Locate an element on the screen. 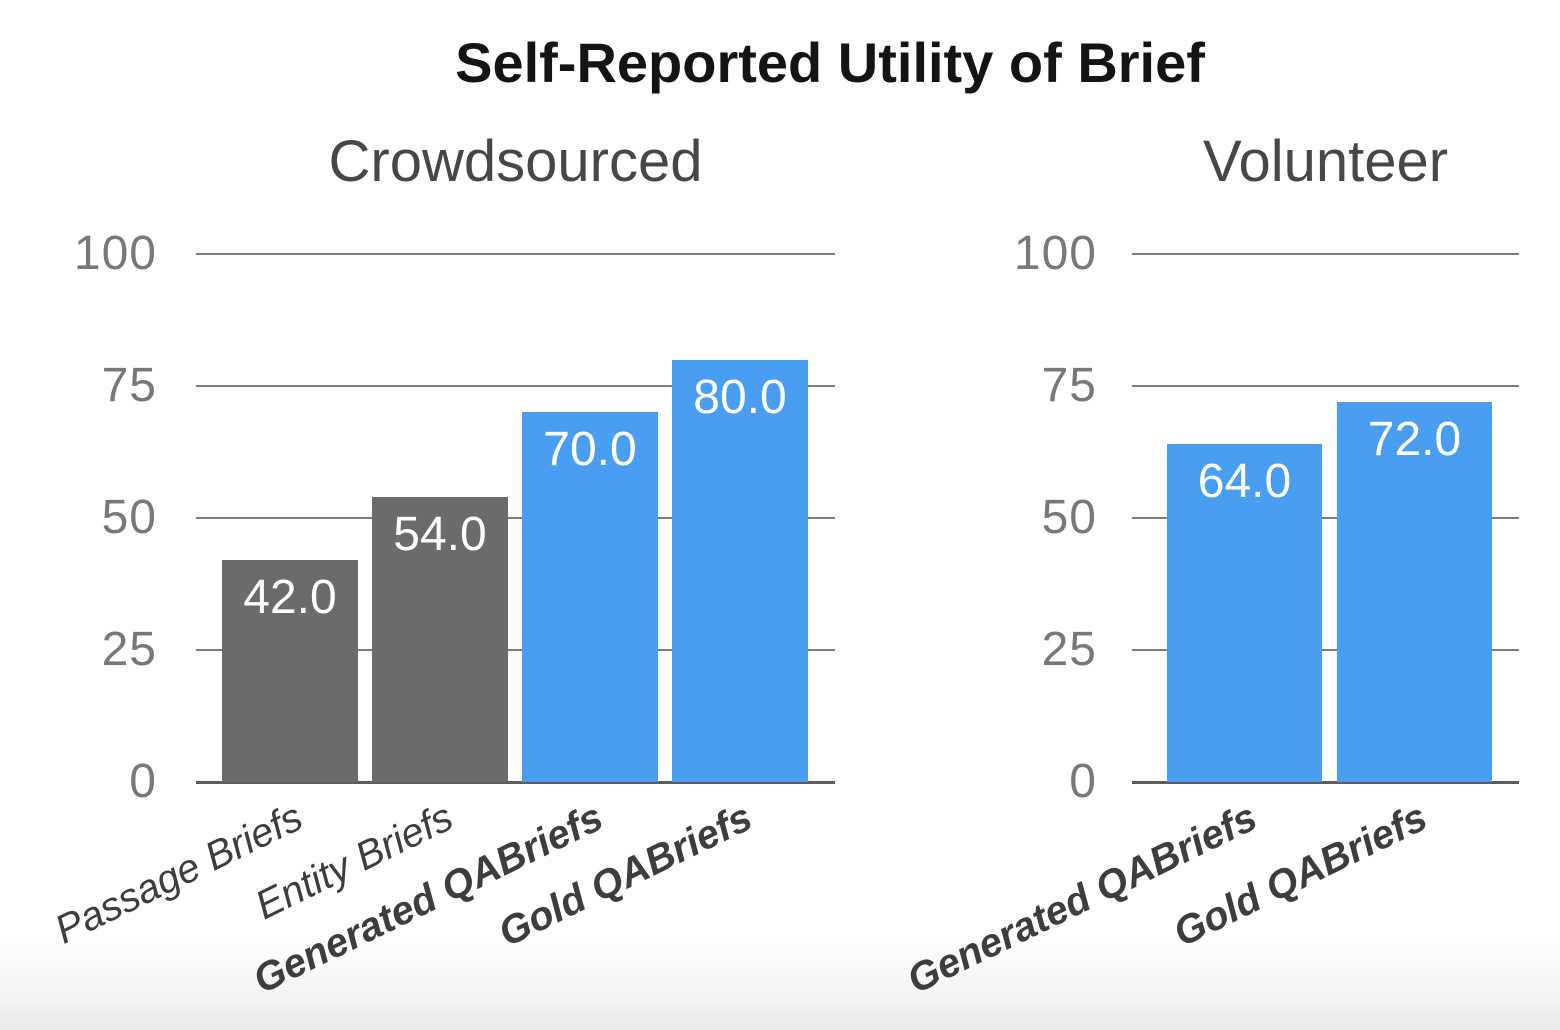 Image resolution: width=1560 pixels, height=1030 pixels. bar: 64.0 is located at coordinates (1244, 613).